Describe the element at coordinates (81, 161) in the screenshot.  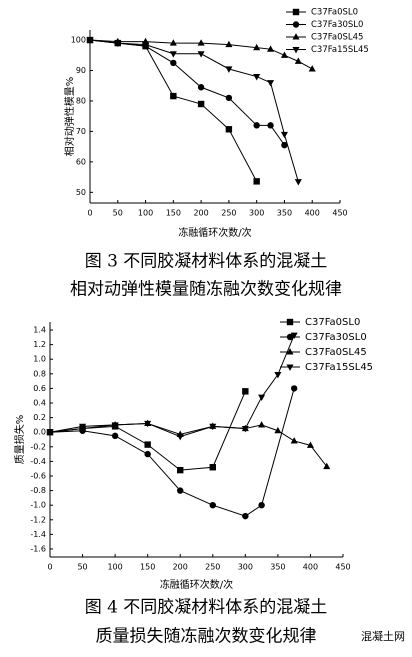
I see `y-tick-label: 60` at that location.